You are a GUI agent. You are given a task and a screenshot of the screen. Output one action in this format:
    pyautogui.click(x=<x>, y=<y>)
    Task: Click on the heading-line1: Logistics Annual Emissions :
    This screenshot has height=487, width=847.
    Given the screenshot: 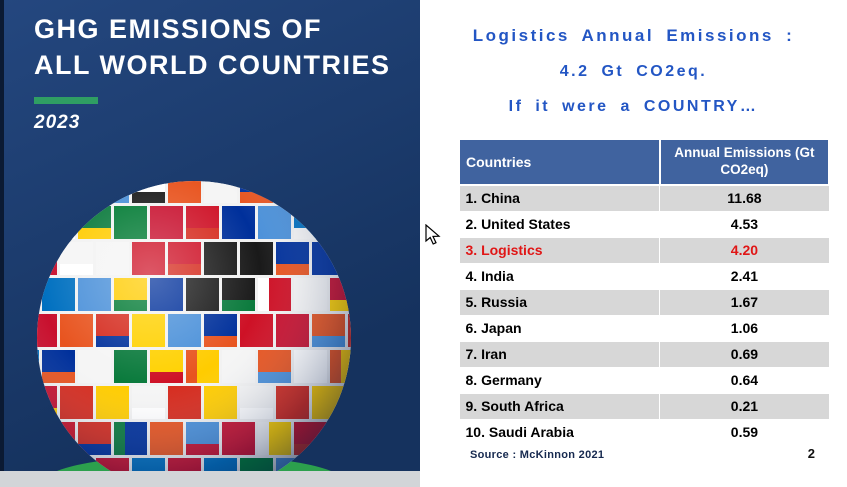 What is the action you would take?
    pyautogui.click(x=633, y=35)
    